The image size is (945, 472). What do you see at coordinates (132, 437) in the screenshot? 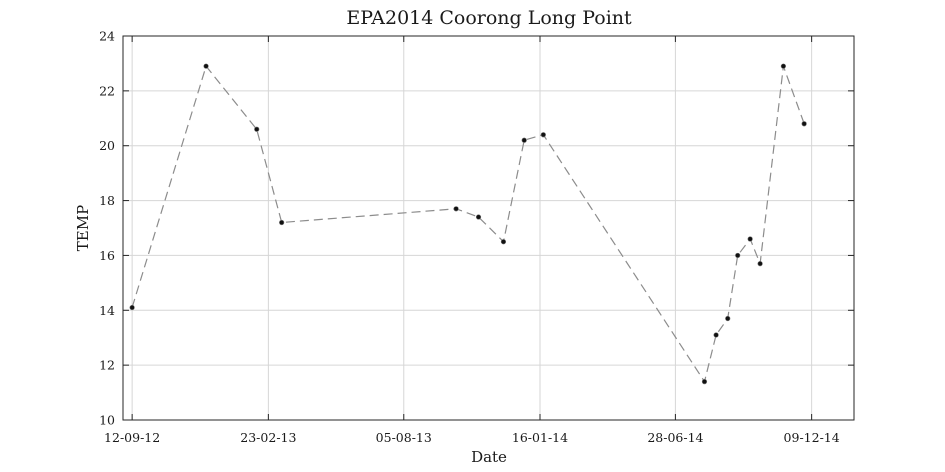
I see `x-tick-label: 12-09-12` at bounding box center [132, 437].